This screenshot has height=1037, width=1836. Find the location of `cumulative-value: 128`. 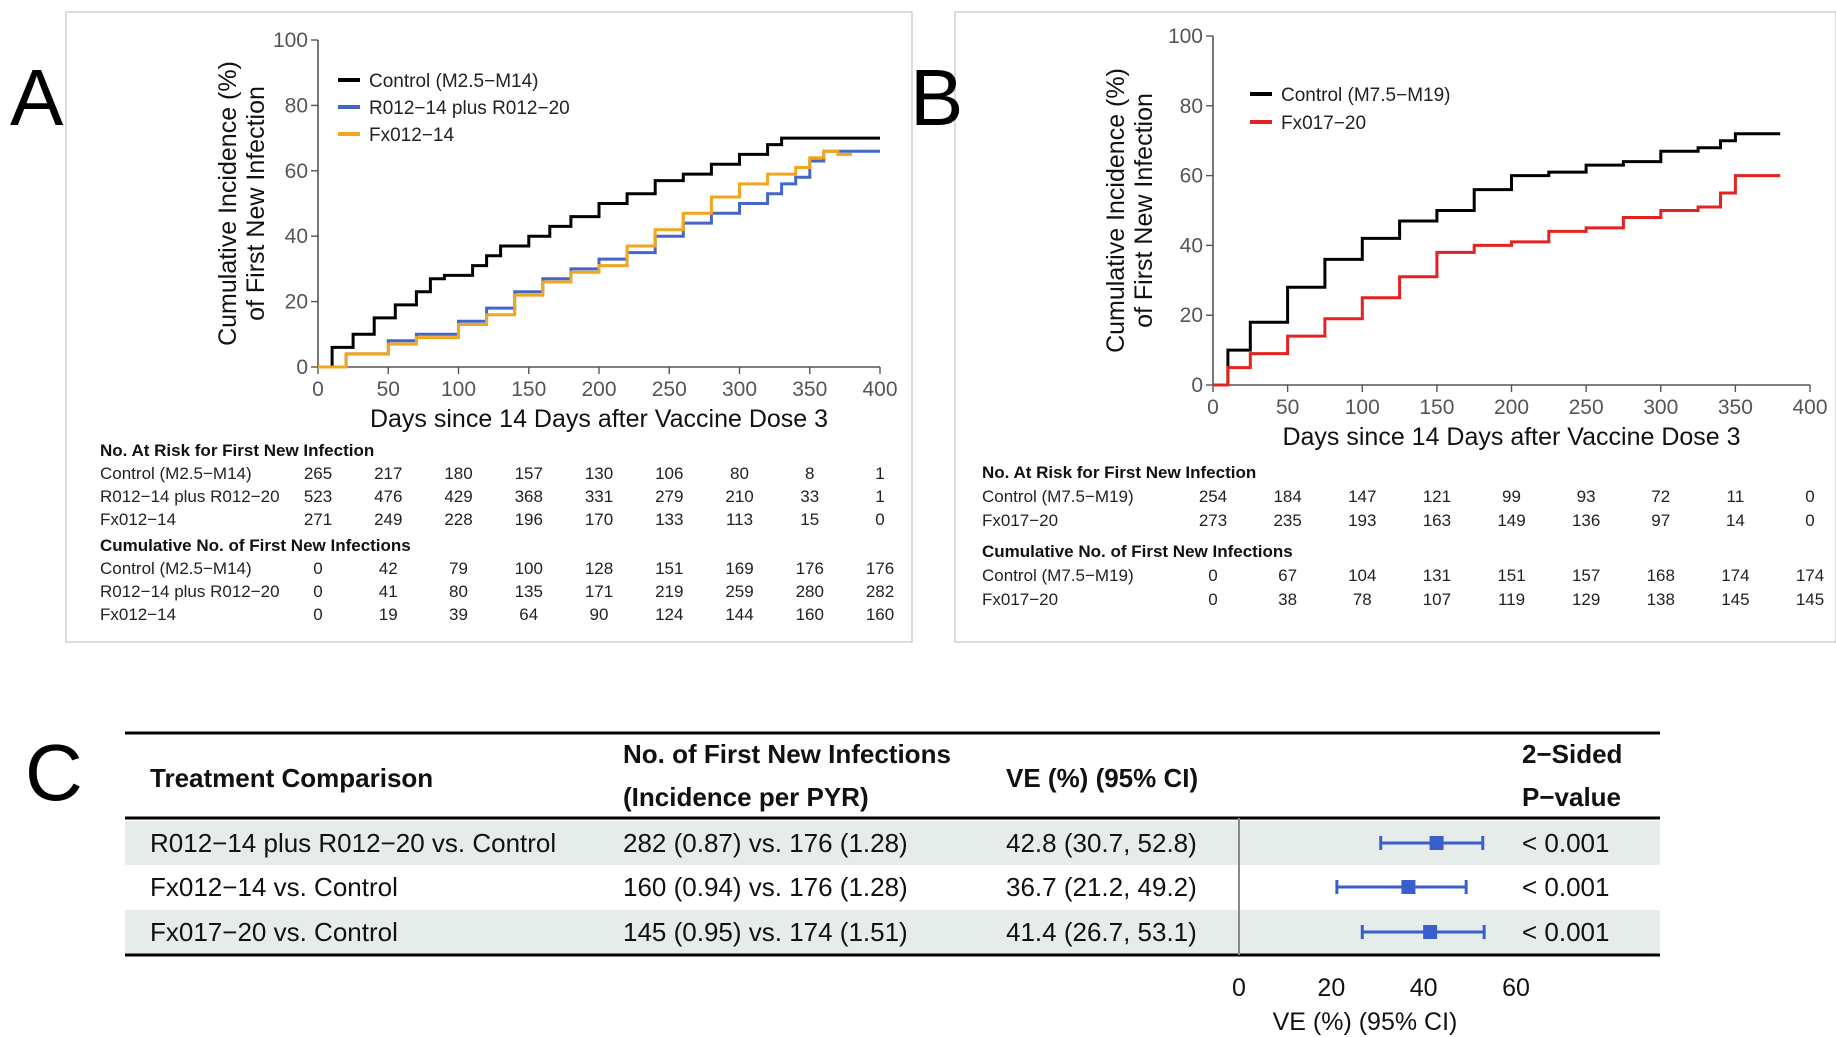

cumulative-value: 128 is located at coordinates (599, 568).